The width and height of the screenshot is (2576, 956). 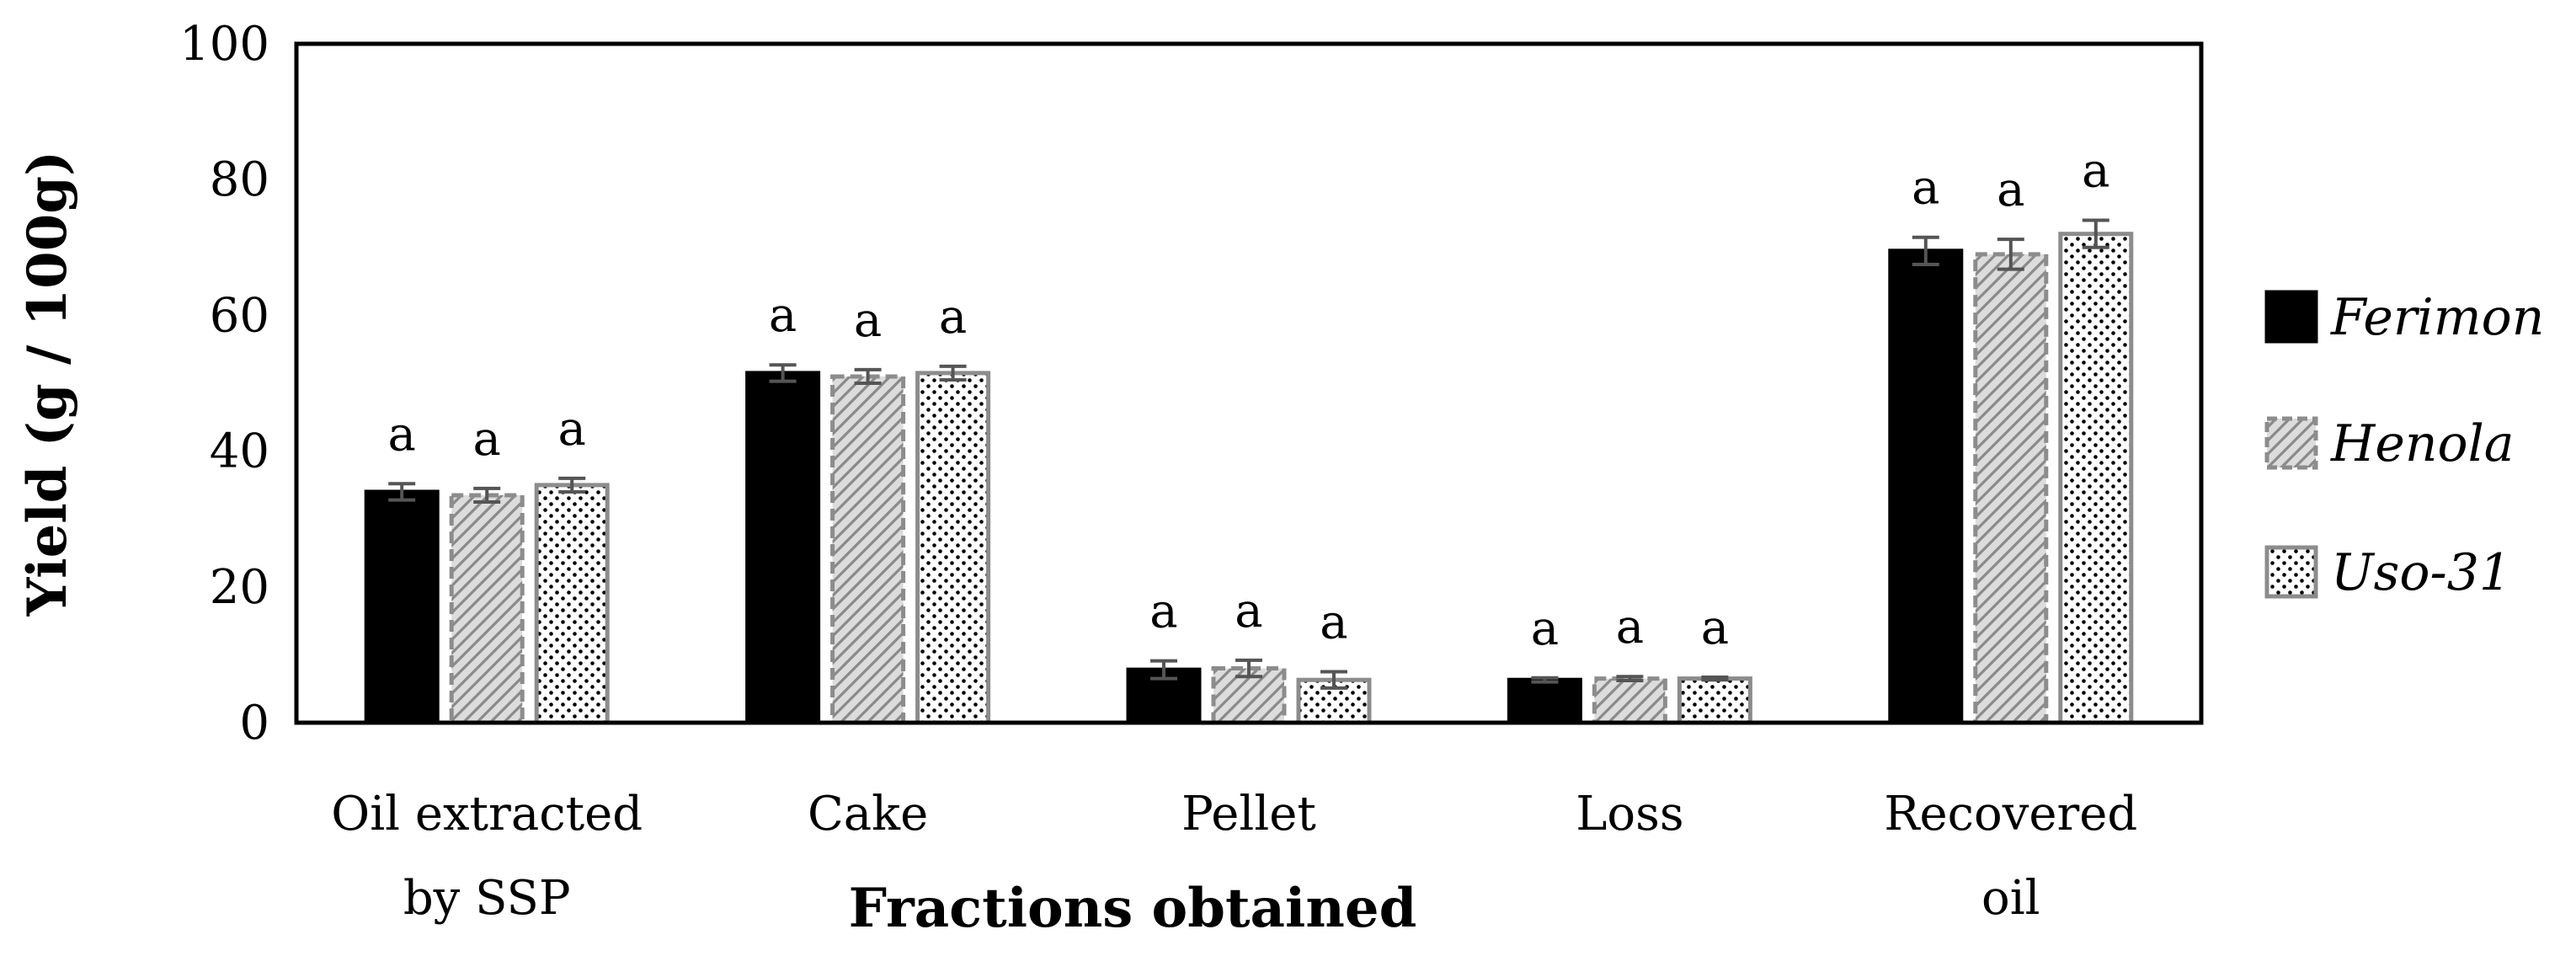 What do you see at coordinates (2421, 572) in the screenshot?
I see `legend-label: Uso-31` at bounding box center [2421, 572].